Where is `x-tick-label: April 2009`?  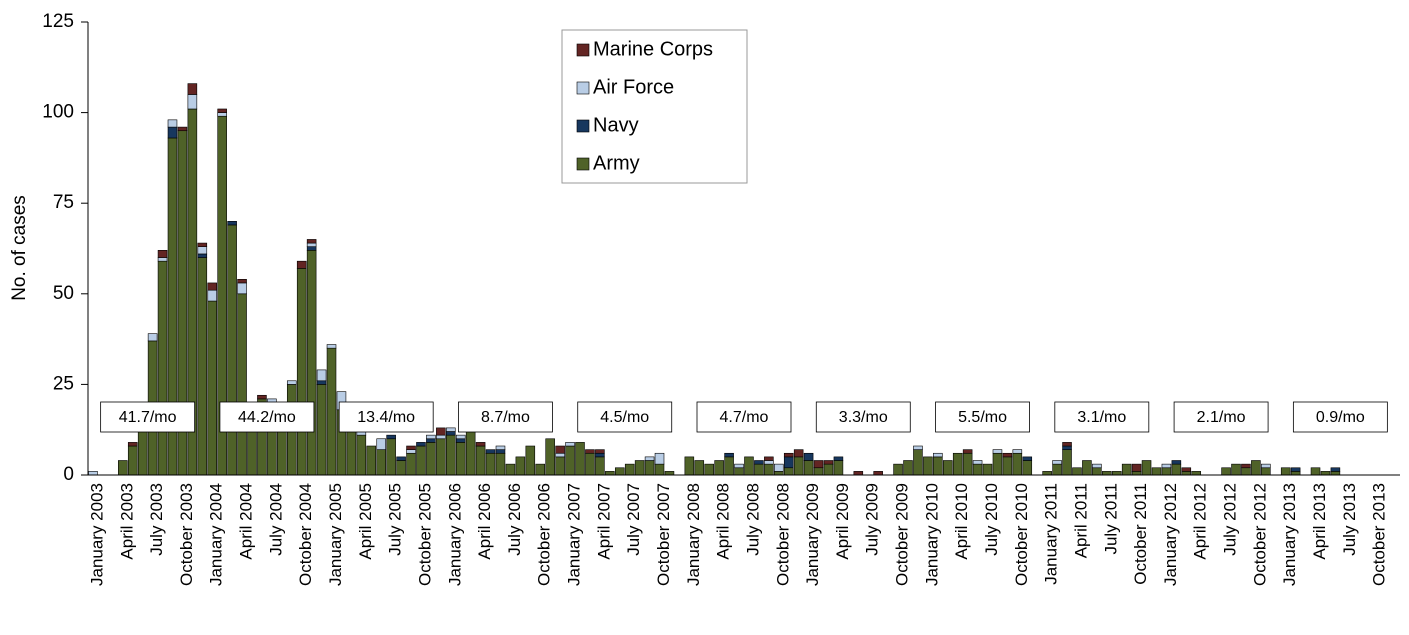
x-tick-label: April 2009 is located at coordinates (842, 521).